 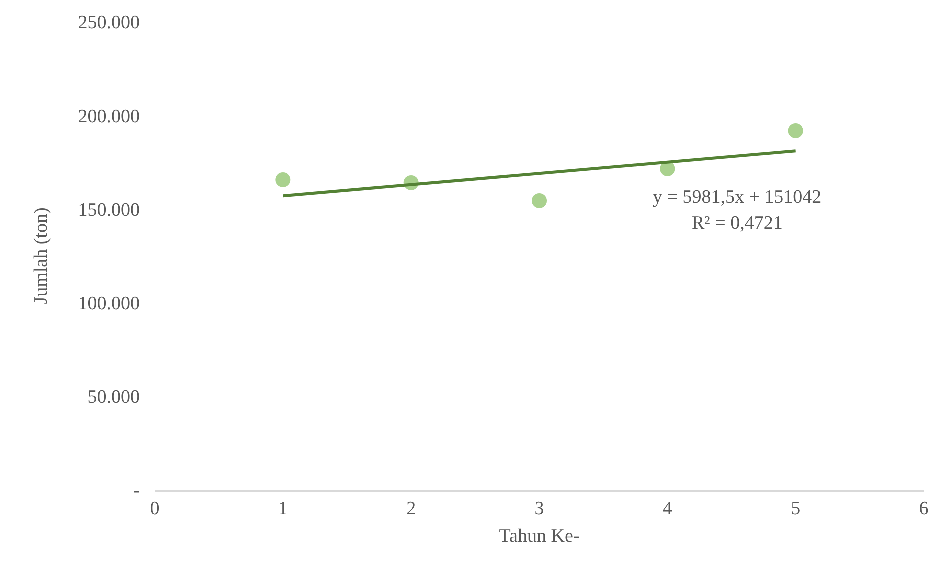 I want to click on x-tick-label: 1, so click(x=283, y=509).